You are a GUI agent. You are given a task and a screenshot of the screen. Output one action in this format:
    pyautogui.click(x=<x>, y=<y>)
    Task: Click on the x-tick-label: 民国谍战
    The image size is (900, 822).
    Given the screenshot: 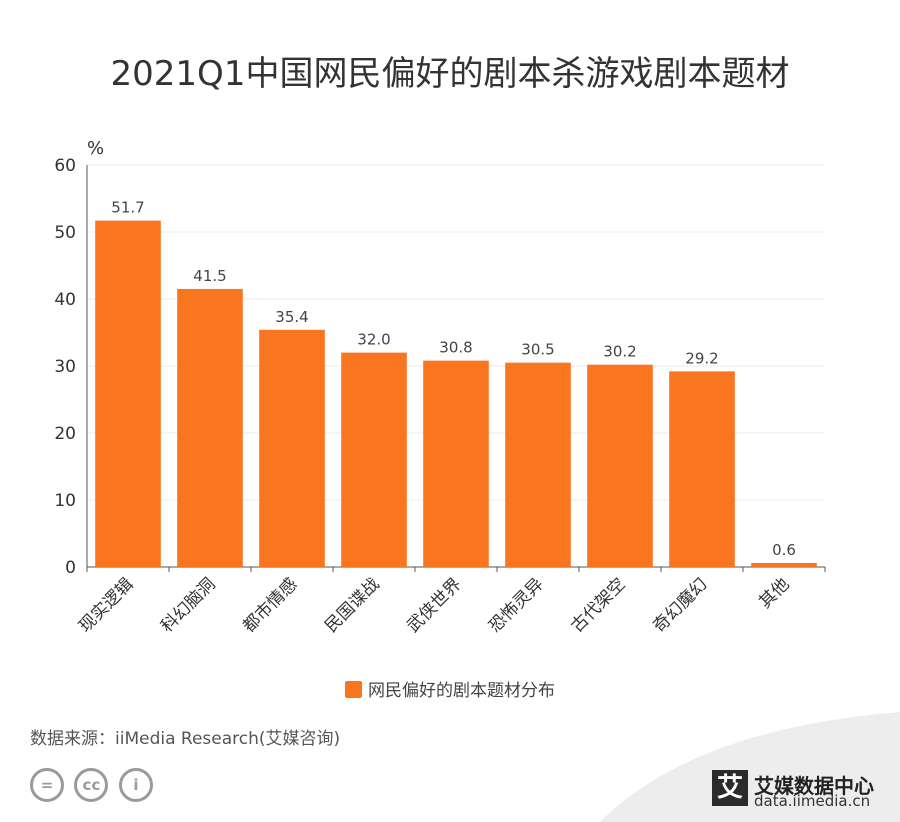 What is the action you would take?
    pyautogui.click(x=352, y=605)
    